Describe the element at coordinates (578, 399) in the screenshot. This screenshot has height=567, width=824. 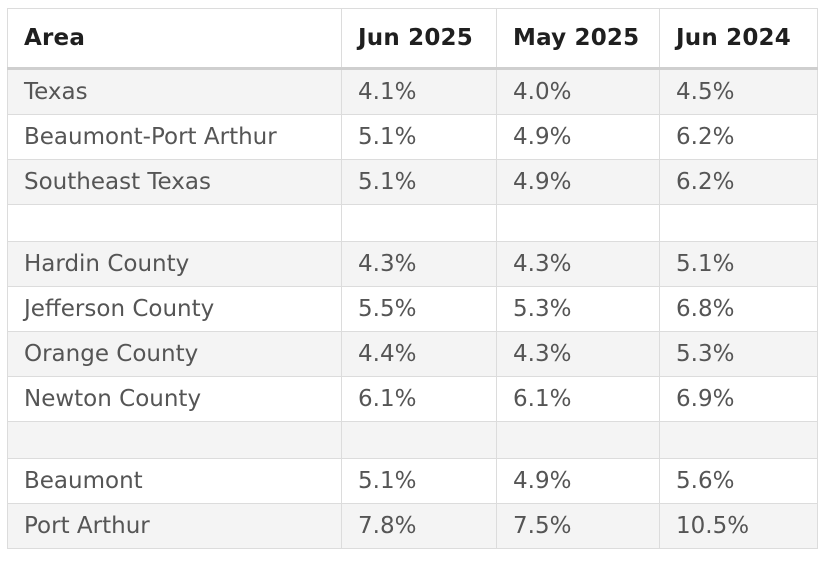
I see `may-2025-cell: 6.1%` at that location.